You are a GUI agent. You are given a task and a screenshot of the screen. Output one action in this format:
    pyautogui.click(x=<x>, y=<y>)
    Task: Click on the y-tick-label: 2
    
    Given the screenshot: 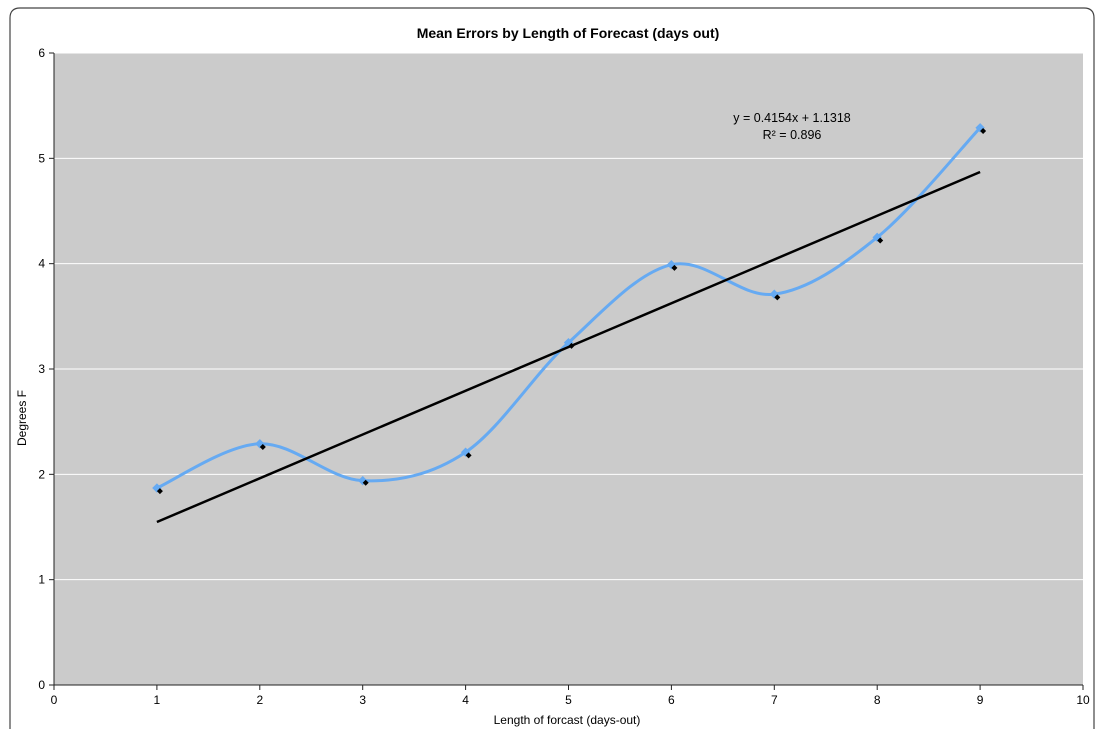 What is the action you would take?
    pyautogui.click(x=41, y=474)
    